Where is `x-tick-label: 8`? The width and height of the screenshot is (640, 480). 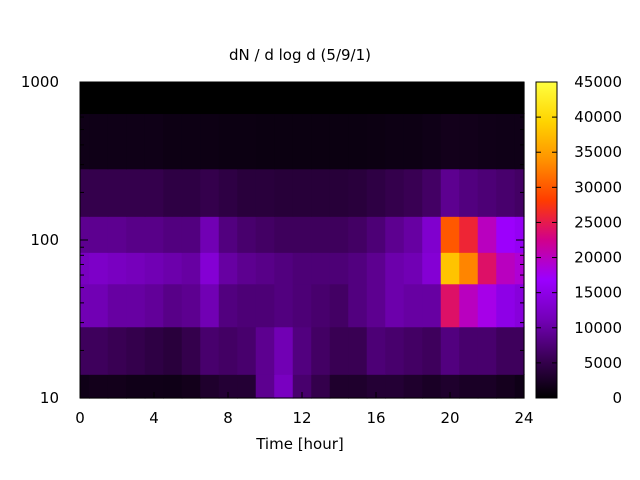 x-tick-label: 8 is located at coordinates (228, 418).